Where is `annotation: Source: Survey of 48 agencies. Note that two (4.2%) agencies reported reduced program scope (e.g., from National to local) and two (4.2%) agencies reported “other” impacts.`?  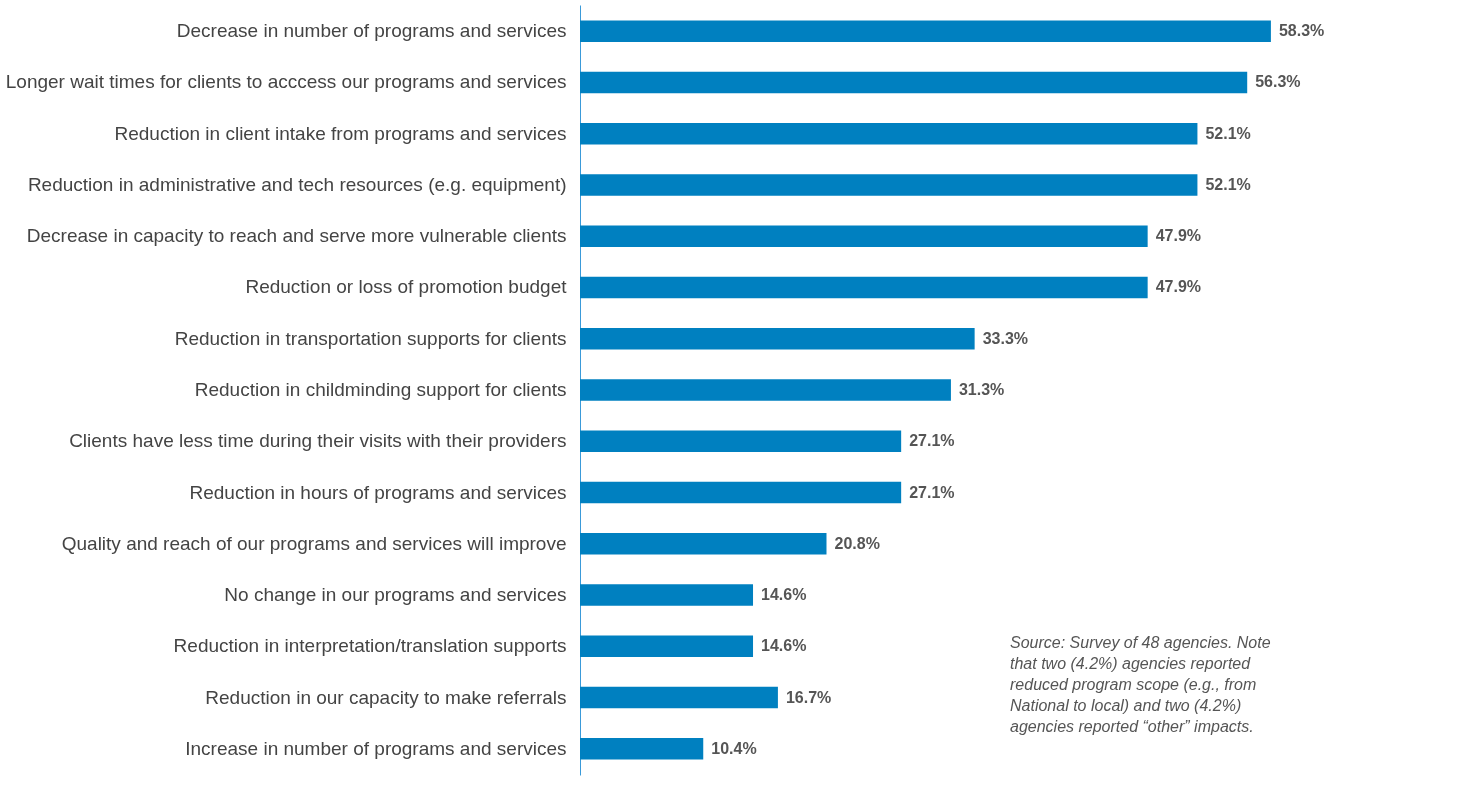 annotation: Source: Survey of 48 agencies. Note that two (4.2%) agencies reported reduced program scope (e.g., from National to local) and two (4.2%) agencies reported “other” impacts. is located at coordinates (1140, 684).